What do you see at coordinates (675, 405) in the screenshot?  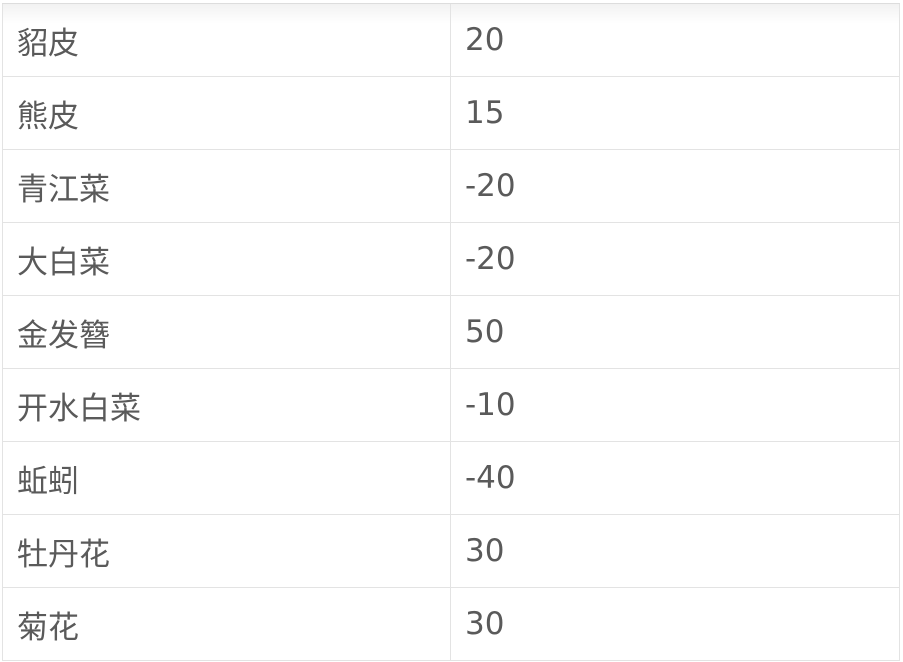 I see `item-value-cell: -10` at bounding box center [675, 405].